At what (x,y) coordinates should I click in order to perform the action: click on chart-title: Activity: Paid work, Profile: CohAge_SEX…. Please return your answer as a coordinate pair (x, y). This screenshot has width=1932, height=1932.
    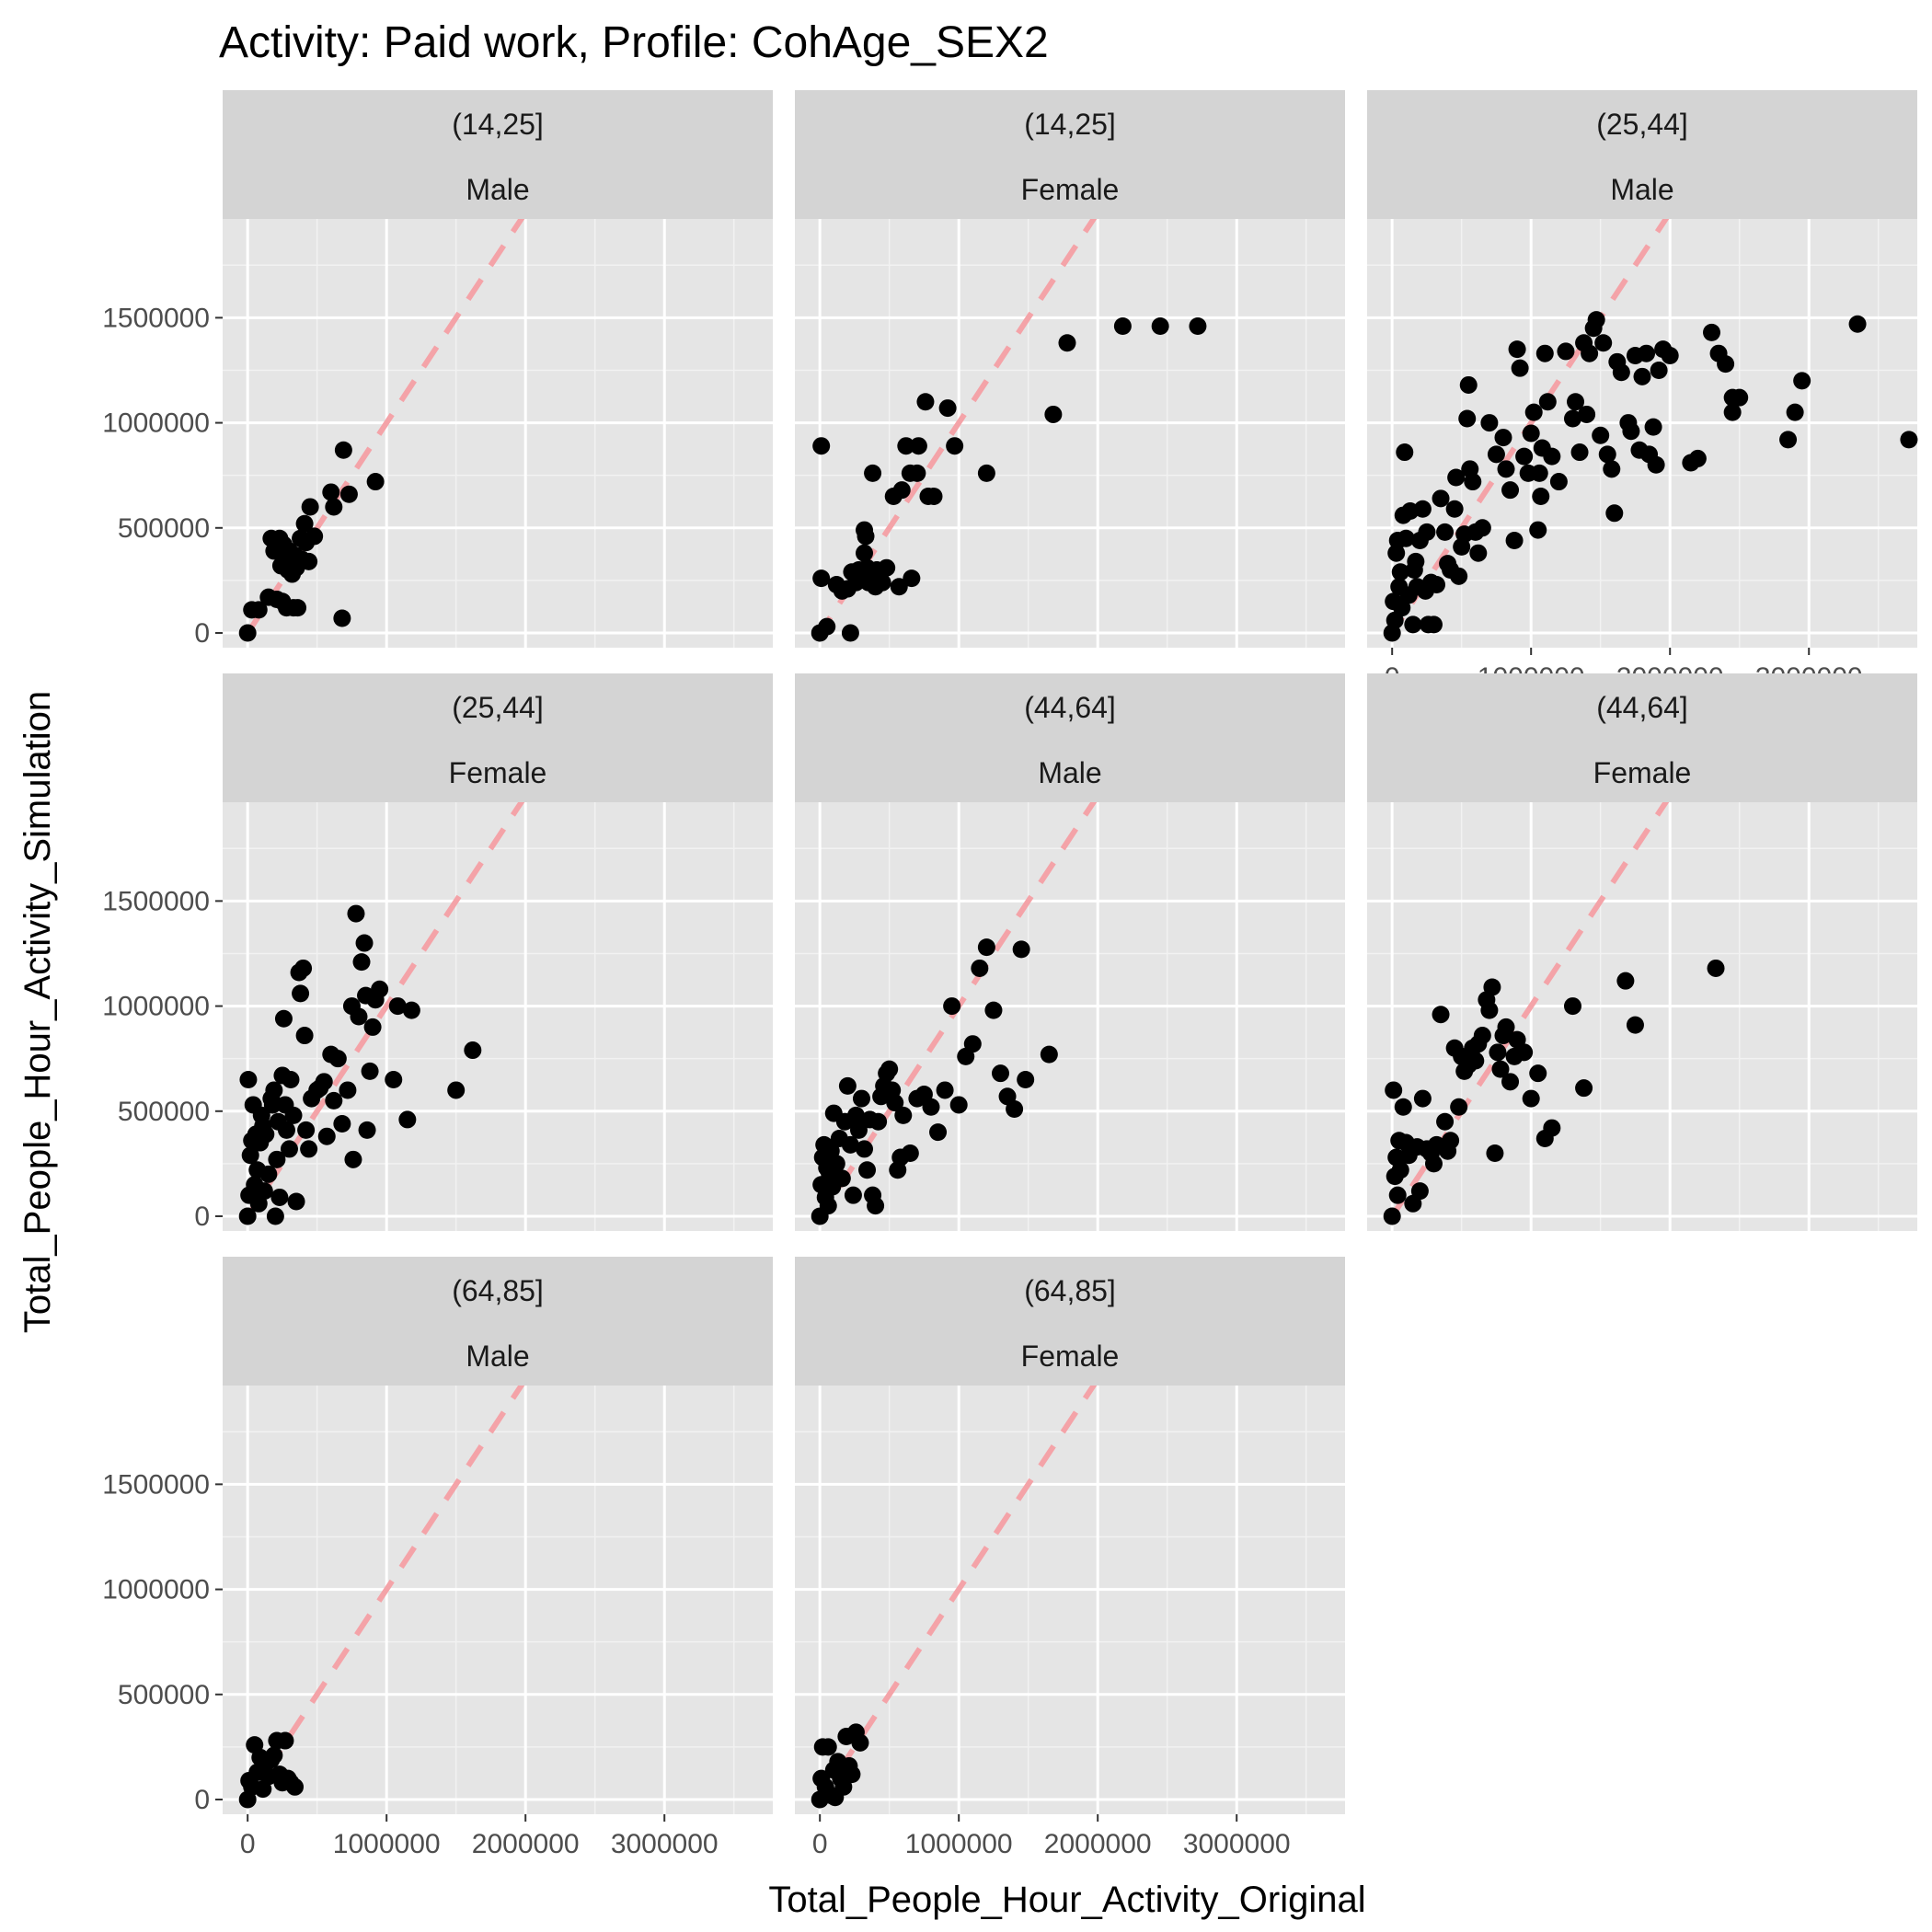
    Looking at the image, I should click on (634, 42).